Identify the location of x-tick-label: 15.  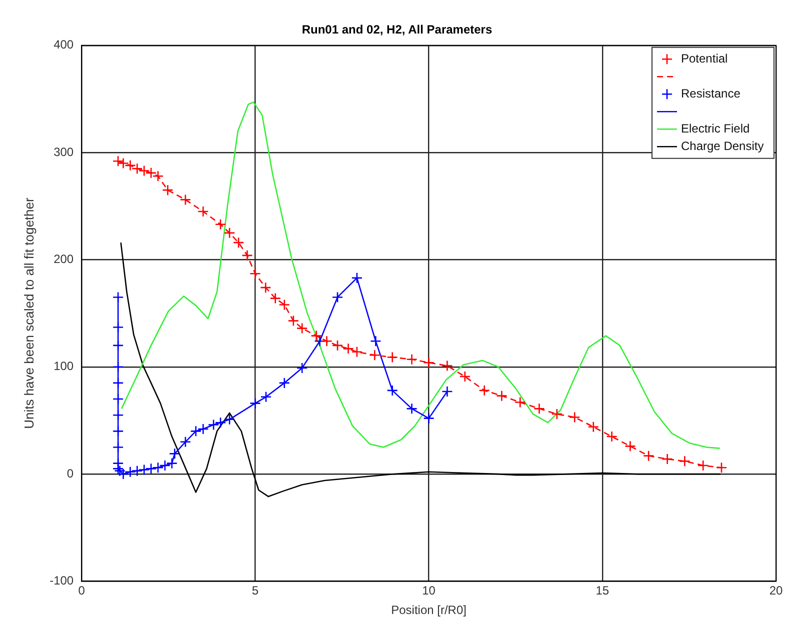
(603, 591).